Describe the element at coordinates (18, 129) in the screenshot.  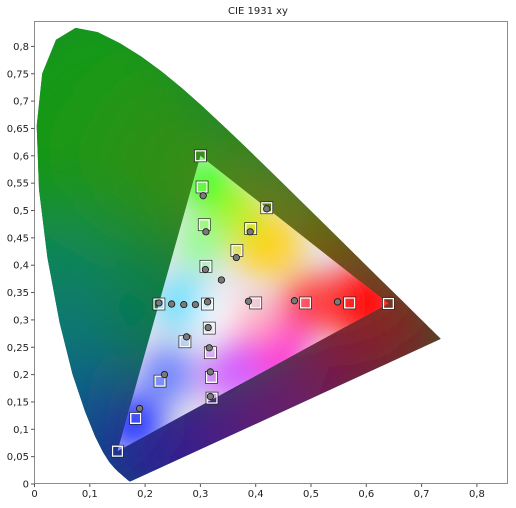
I see `y-tick-label: 0,65` at that location.